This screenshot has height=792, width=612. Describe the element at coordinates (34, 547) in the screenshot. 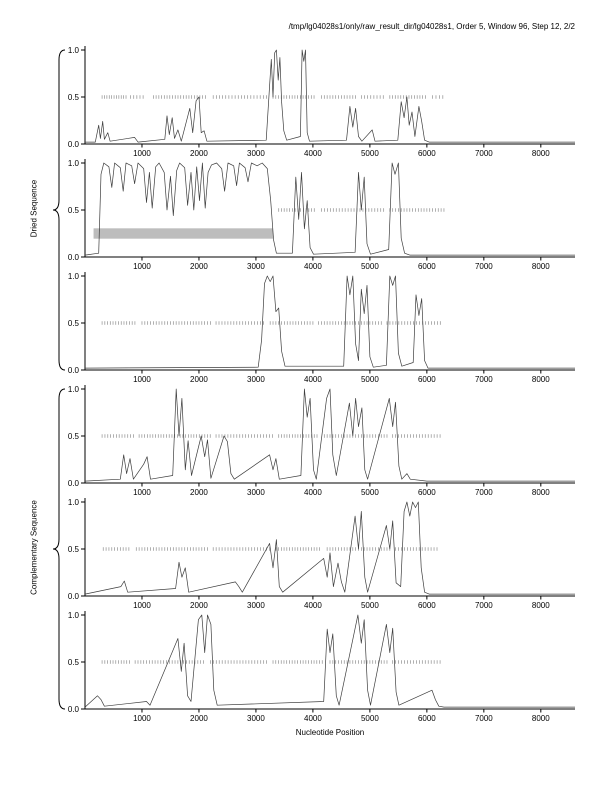

I see `y-group-label-complementary: Complementary Sequence` at that location.